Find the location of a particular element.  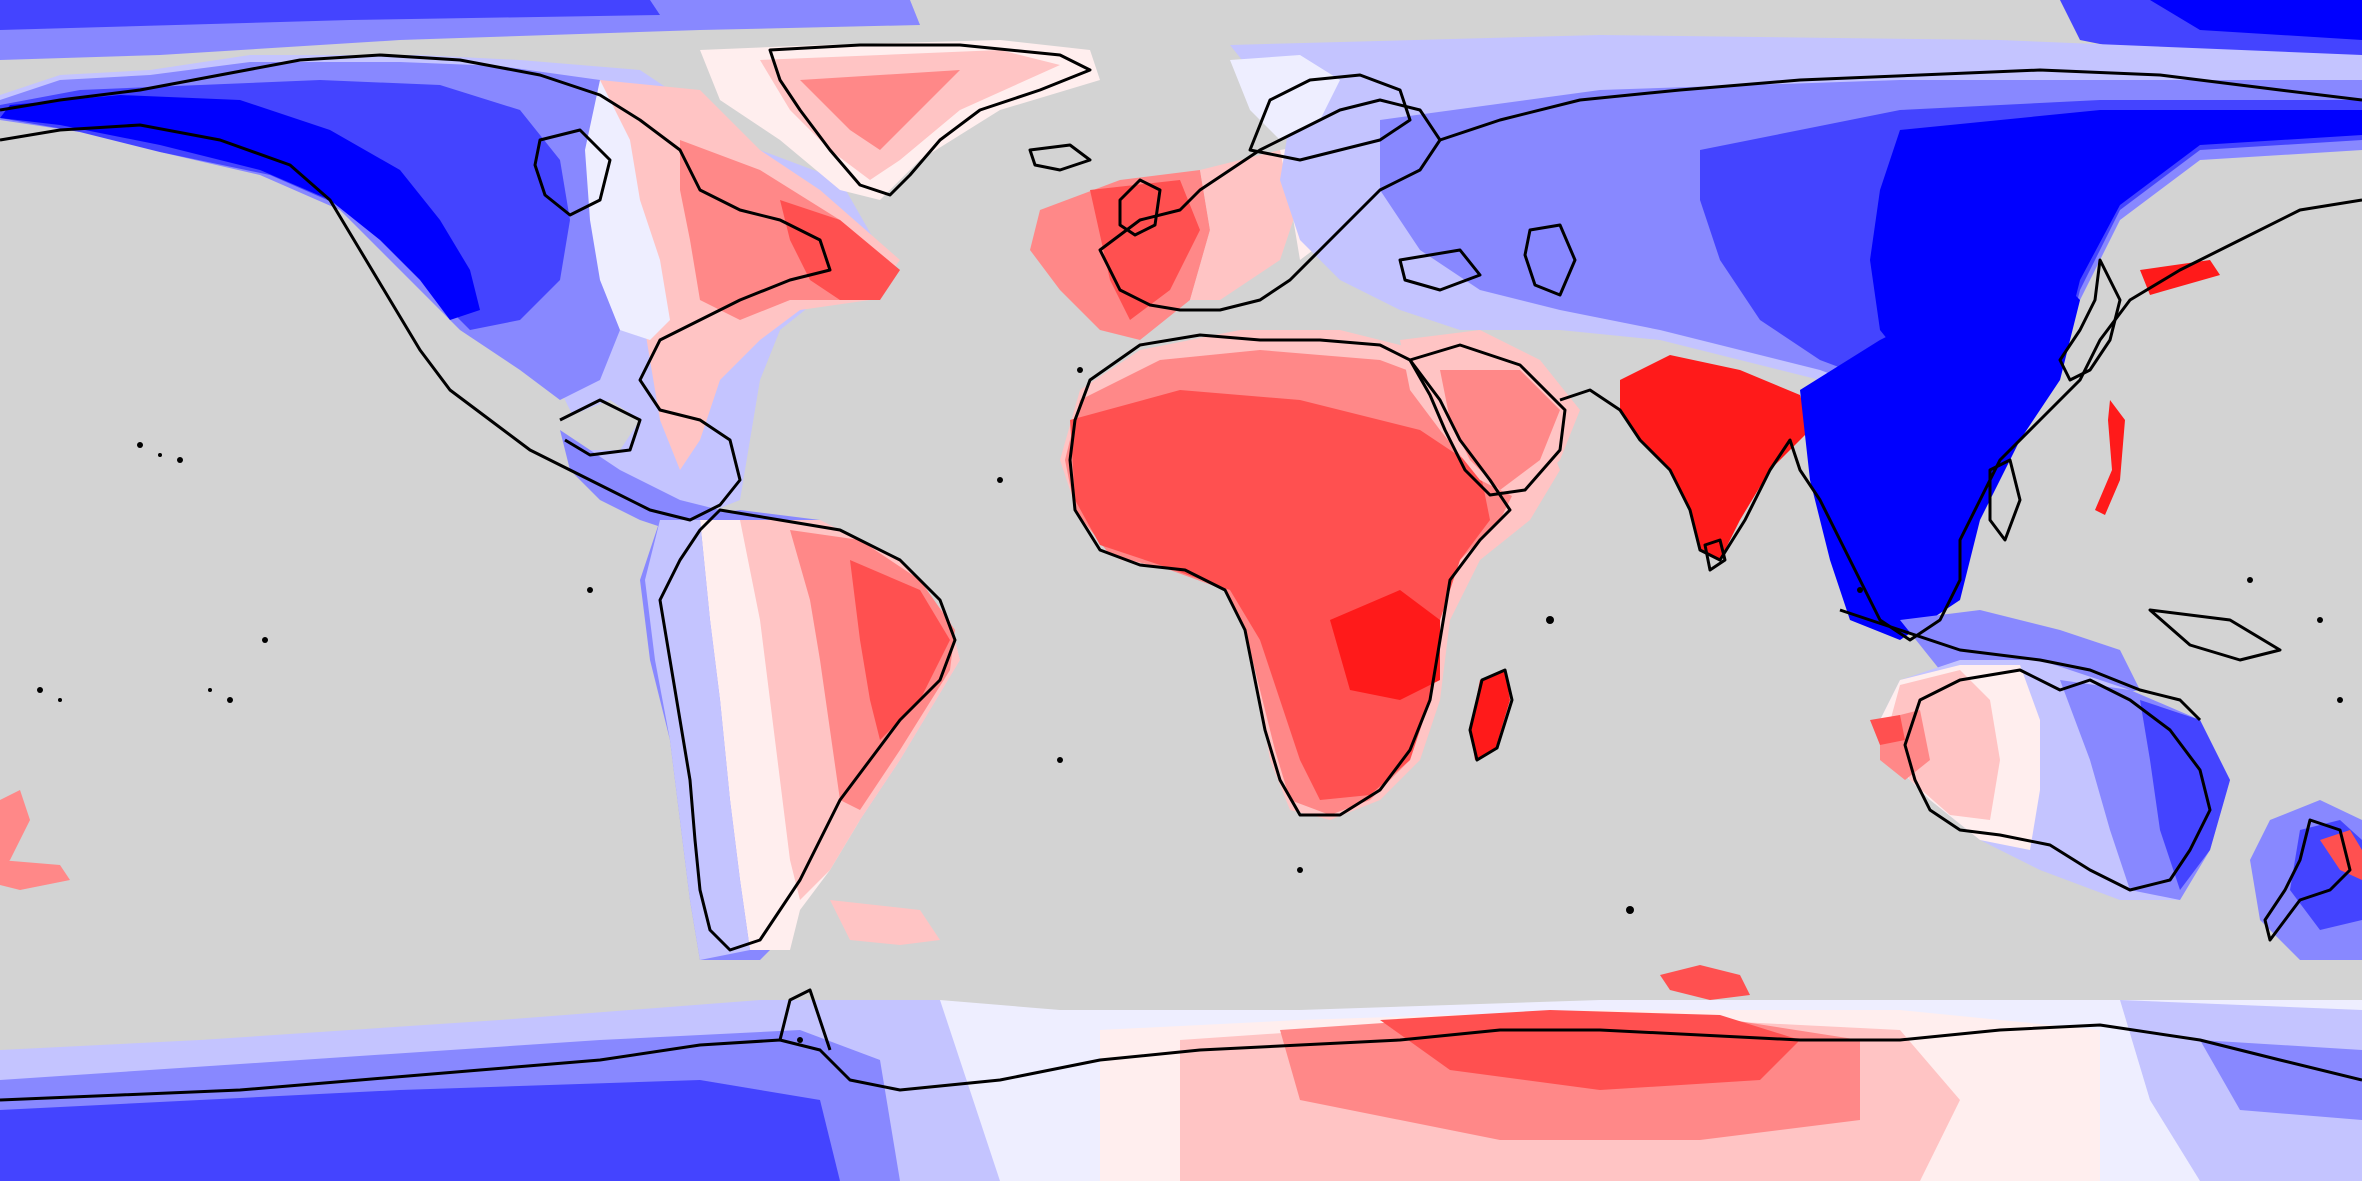

coastline-sri-lanka is located at coordinates (1715, 555).